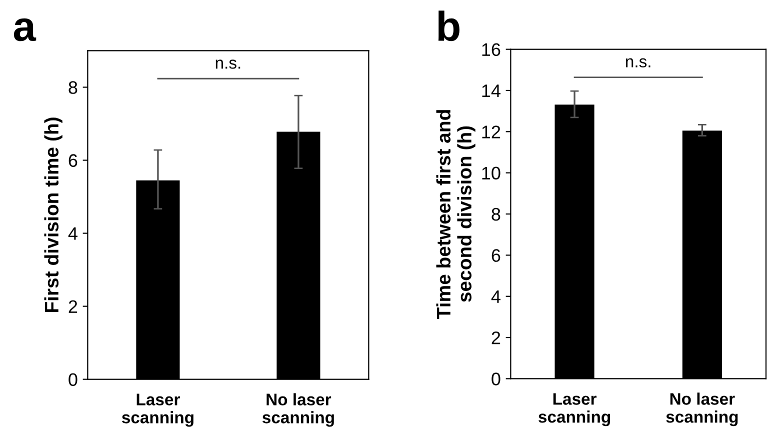  What do you see at coordinates (456, 214) in the screenshot?
I see `y-axis-title: Time between first and second division (h)` at bounding box center [456, 214].